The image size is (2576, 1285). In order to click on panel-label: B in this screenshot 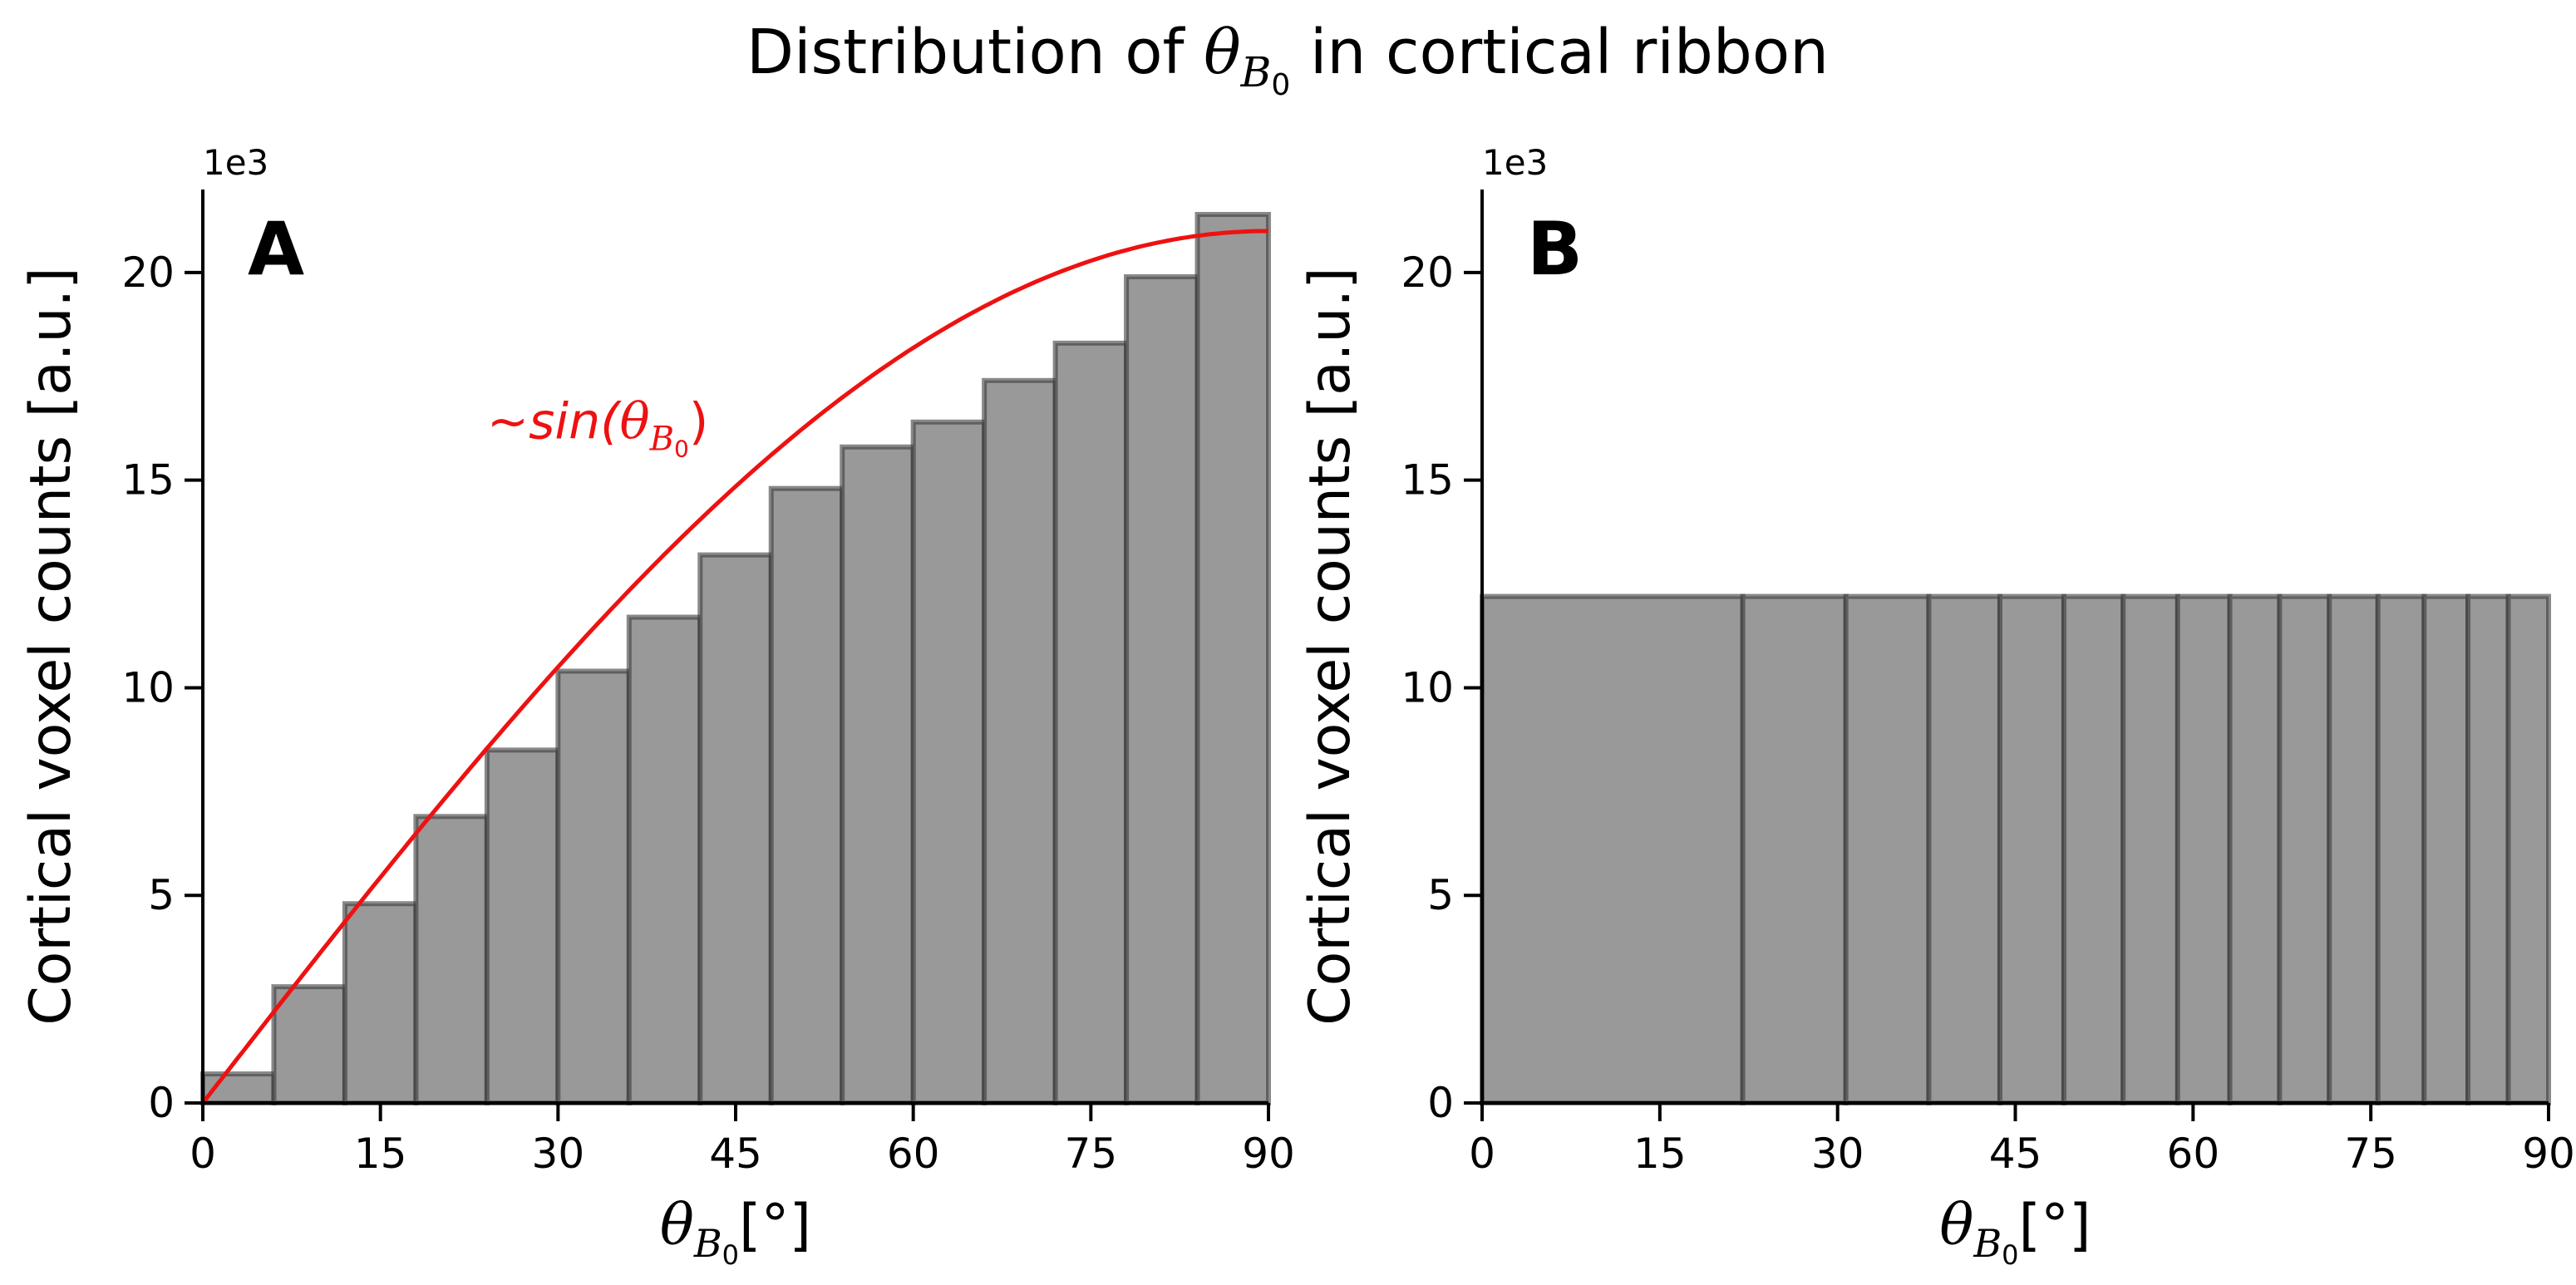, I will do `click(1555, 249)`.